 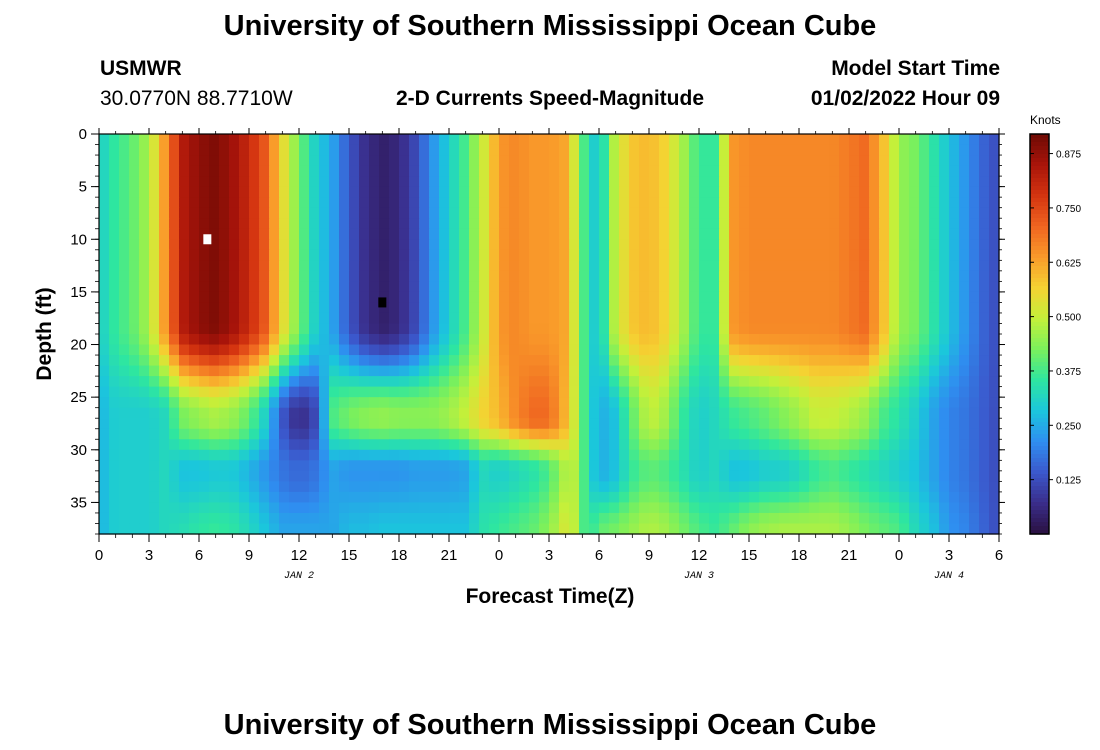 What do you see at coordinates (83, 187) in the screenshot?
I see `y-tick-label: 5` at bounding box center [83, 187].